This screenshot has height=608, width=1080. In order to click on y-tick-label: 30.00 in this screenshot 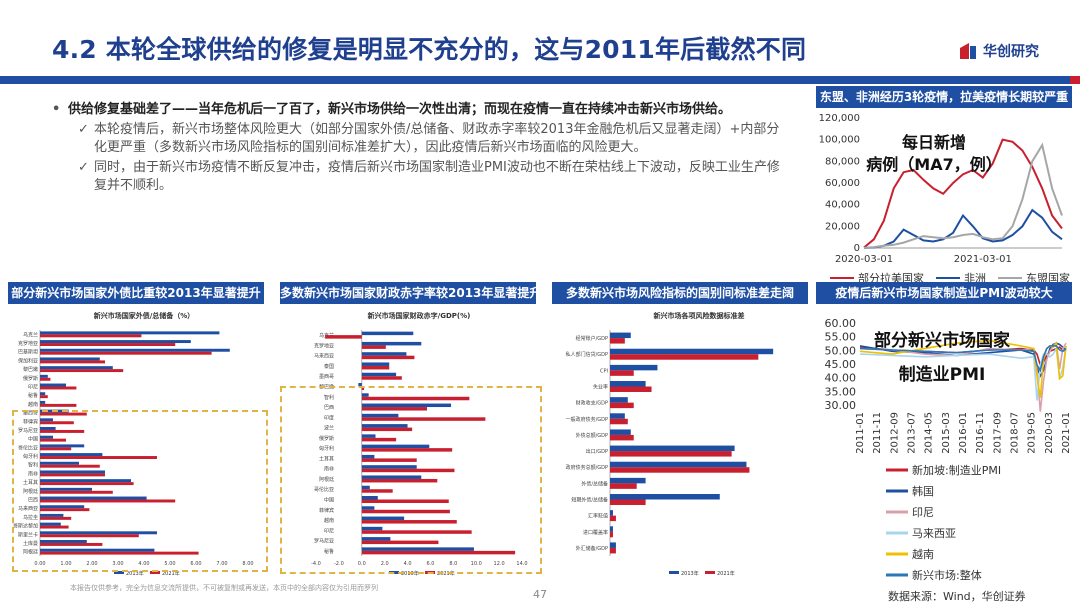, I will do `click(841, 405)`.